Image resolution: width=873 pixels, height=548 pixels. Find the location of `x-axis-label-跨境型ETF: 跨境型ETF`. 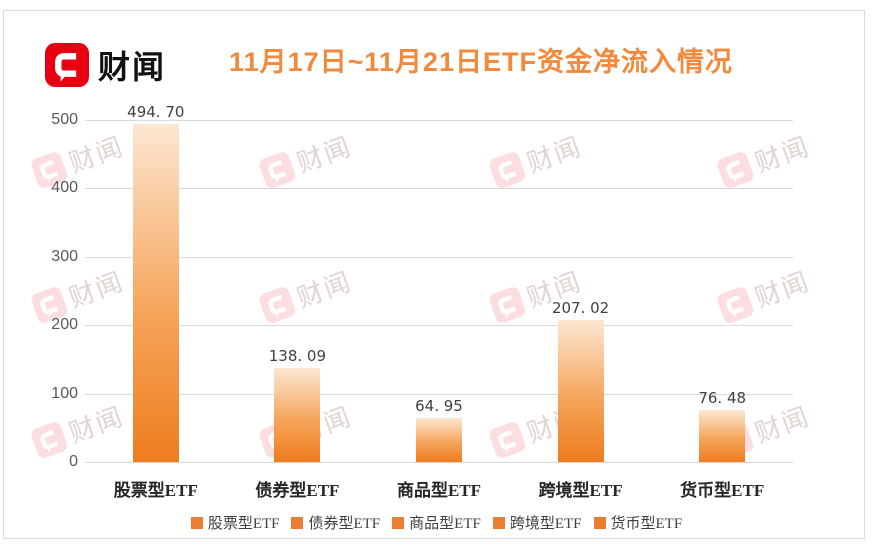

x-axis-label-跨境型ETF: 跨境型ETF is located at coordinates (580, 490).